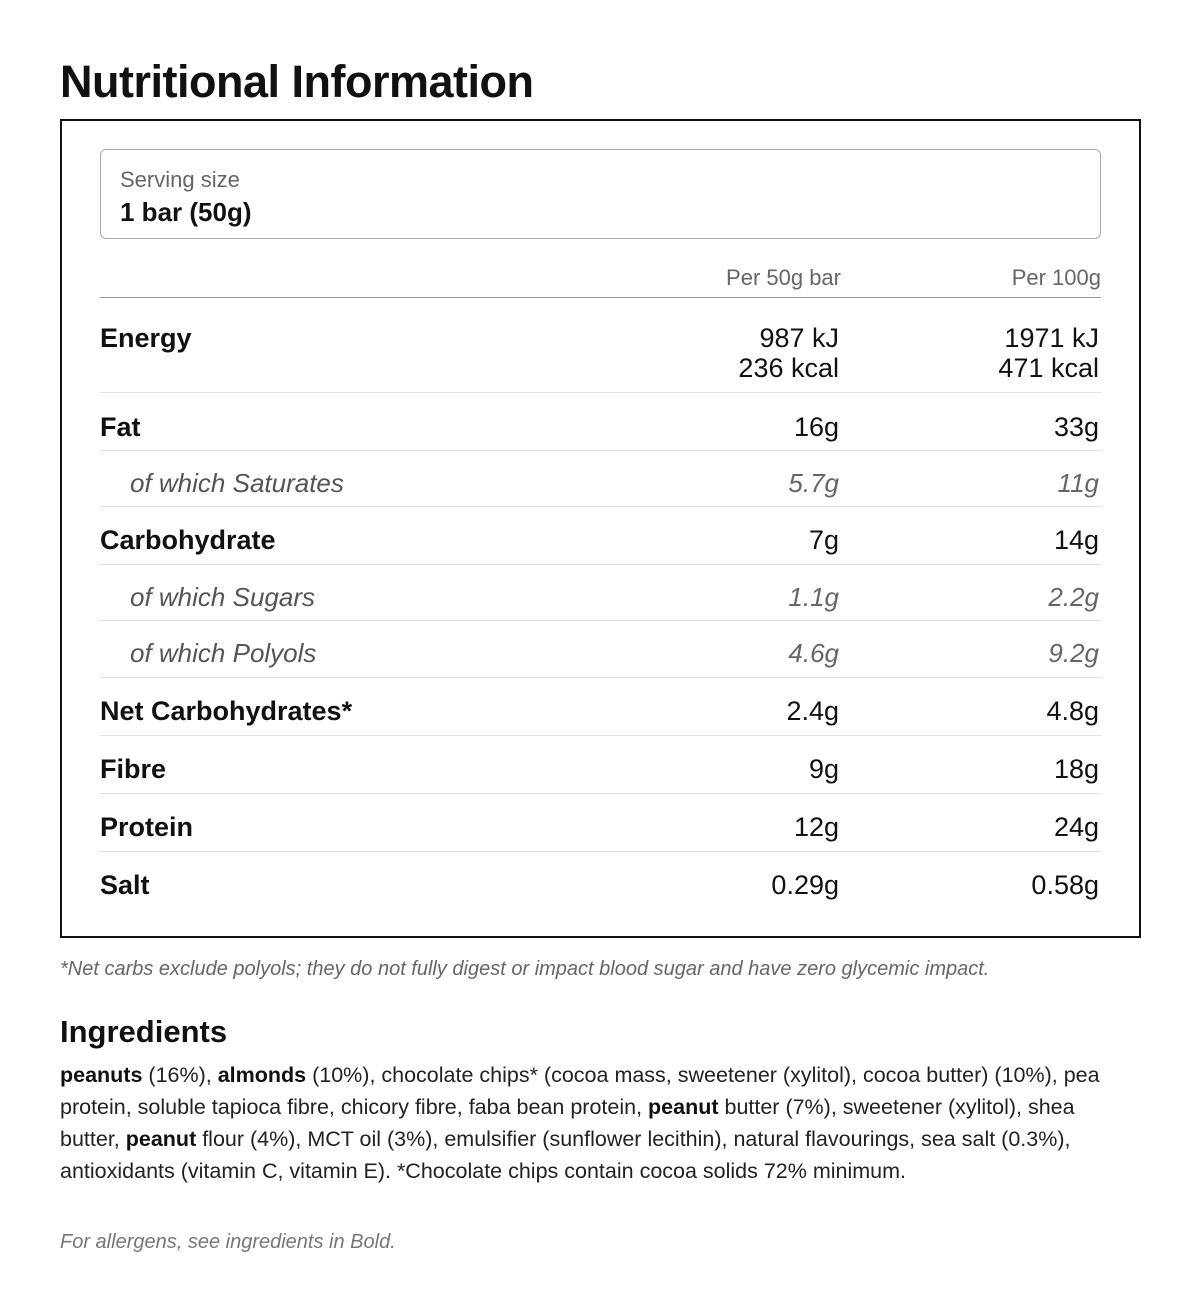 The width and height of the screenshot is (1200, 1305). What do you see at coordinates (186, 212) in the screenshot?
I see `serving-size-value: 1 bar (50g)` at bounding box center [186, 212].